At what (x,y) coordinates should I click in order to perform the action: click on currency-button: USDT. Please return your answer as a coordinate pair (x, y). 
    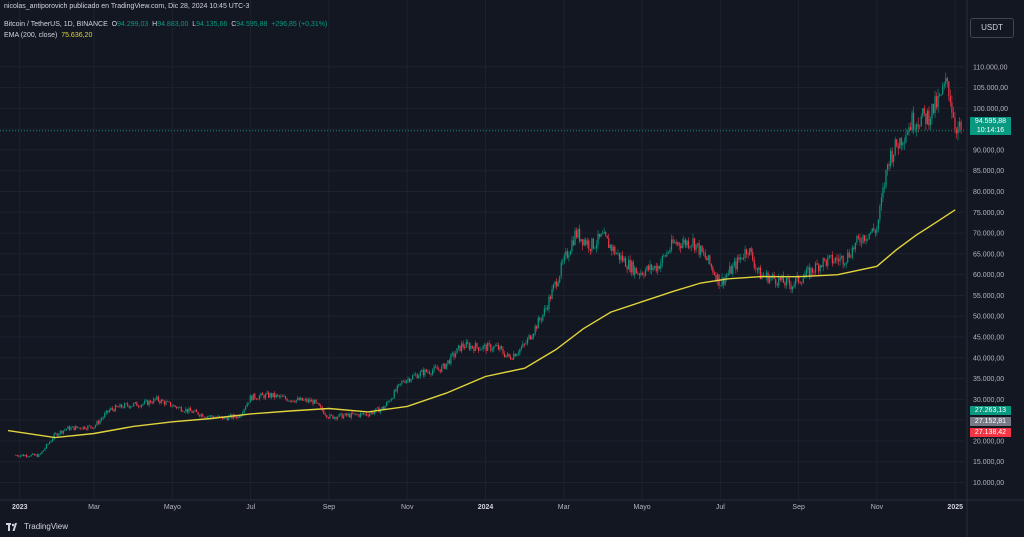
    Looking at the image, I should click on (992, 28).